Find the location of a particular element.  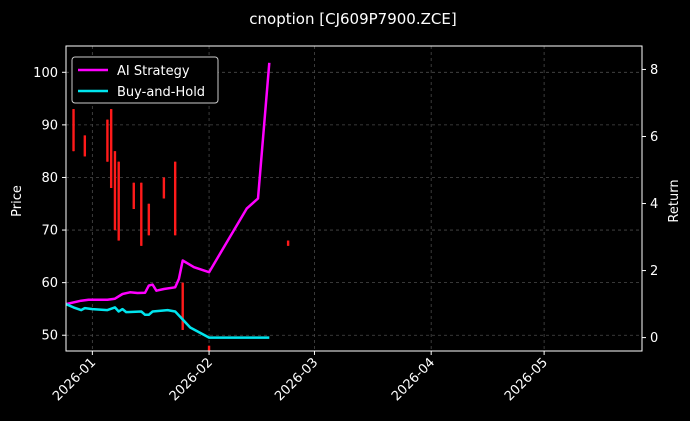

y-left-tick-label: 70 is located at coordinates (49, 231).